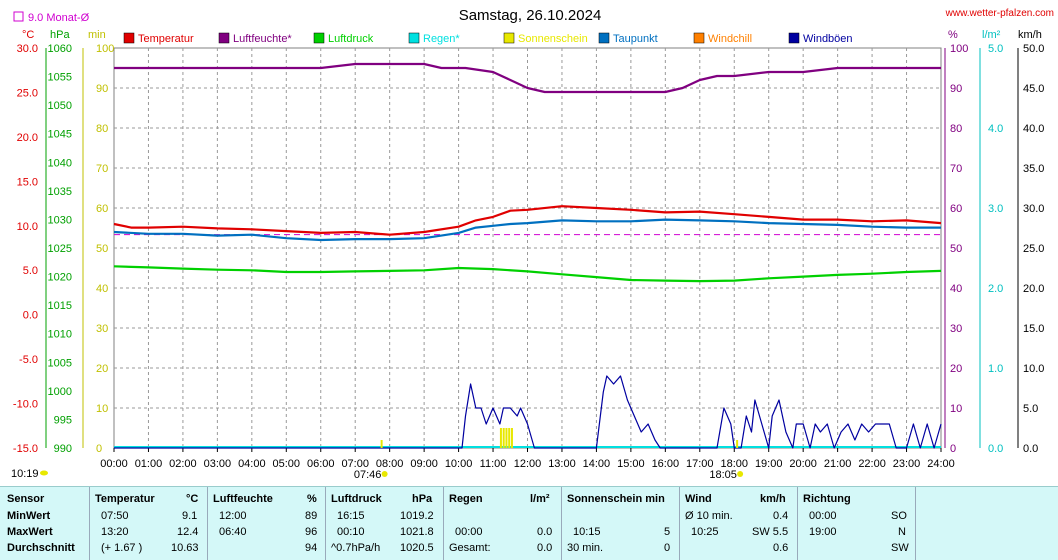 The width and height of the screenshot is (1058, 560). Describe the element at coordinates (26, 499) in the screenshot. I see `header-sensor: Sensor` at that location.